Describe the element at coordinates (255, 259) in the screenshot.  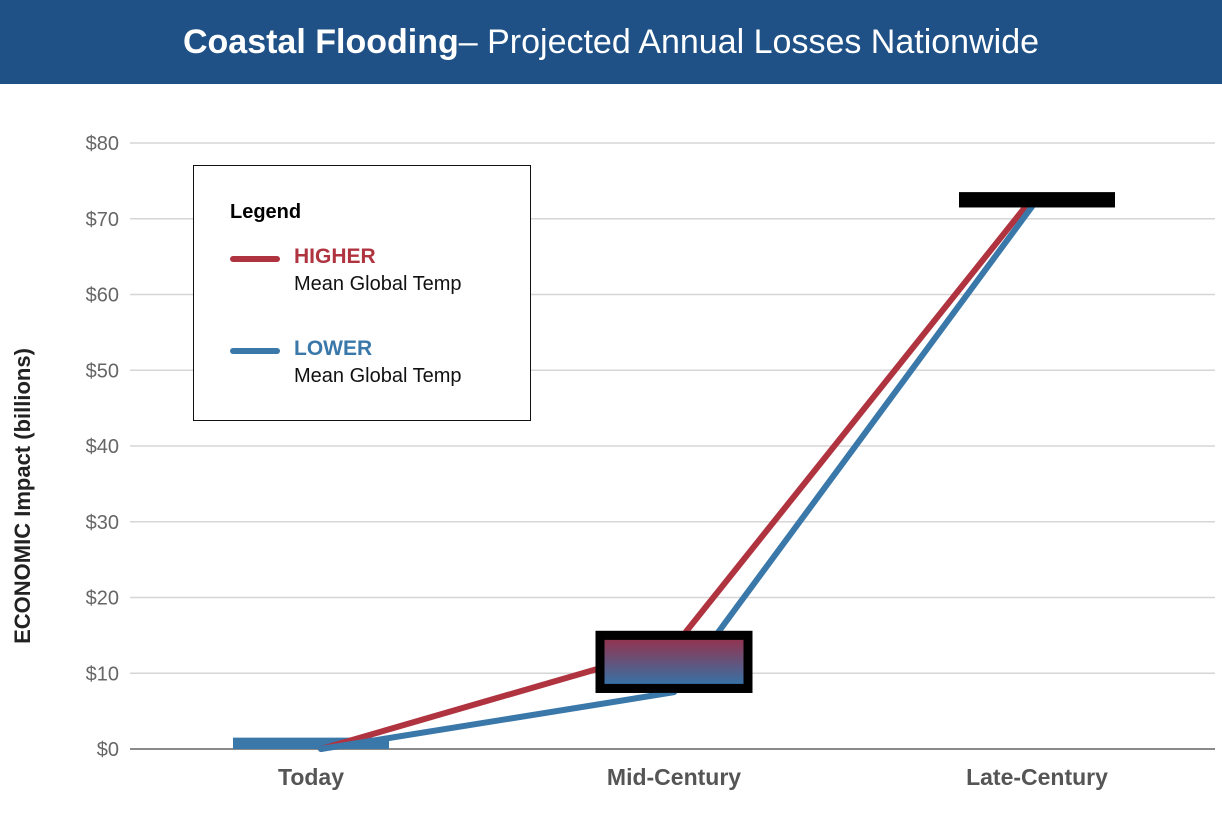
I see `legend-swatch-higher` at that location.